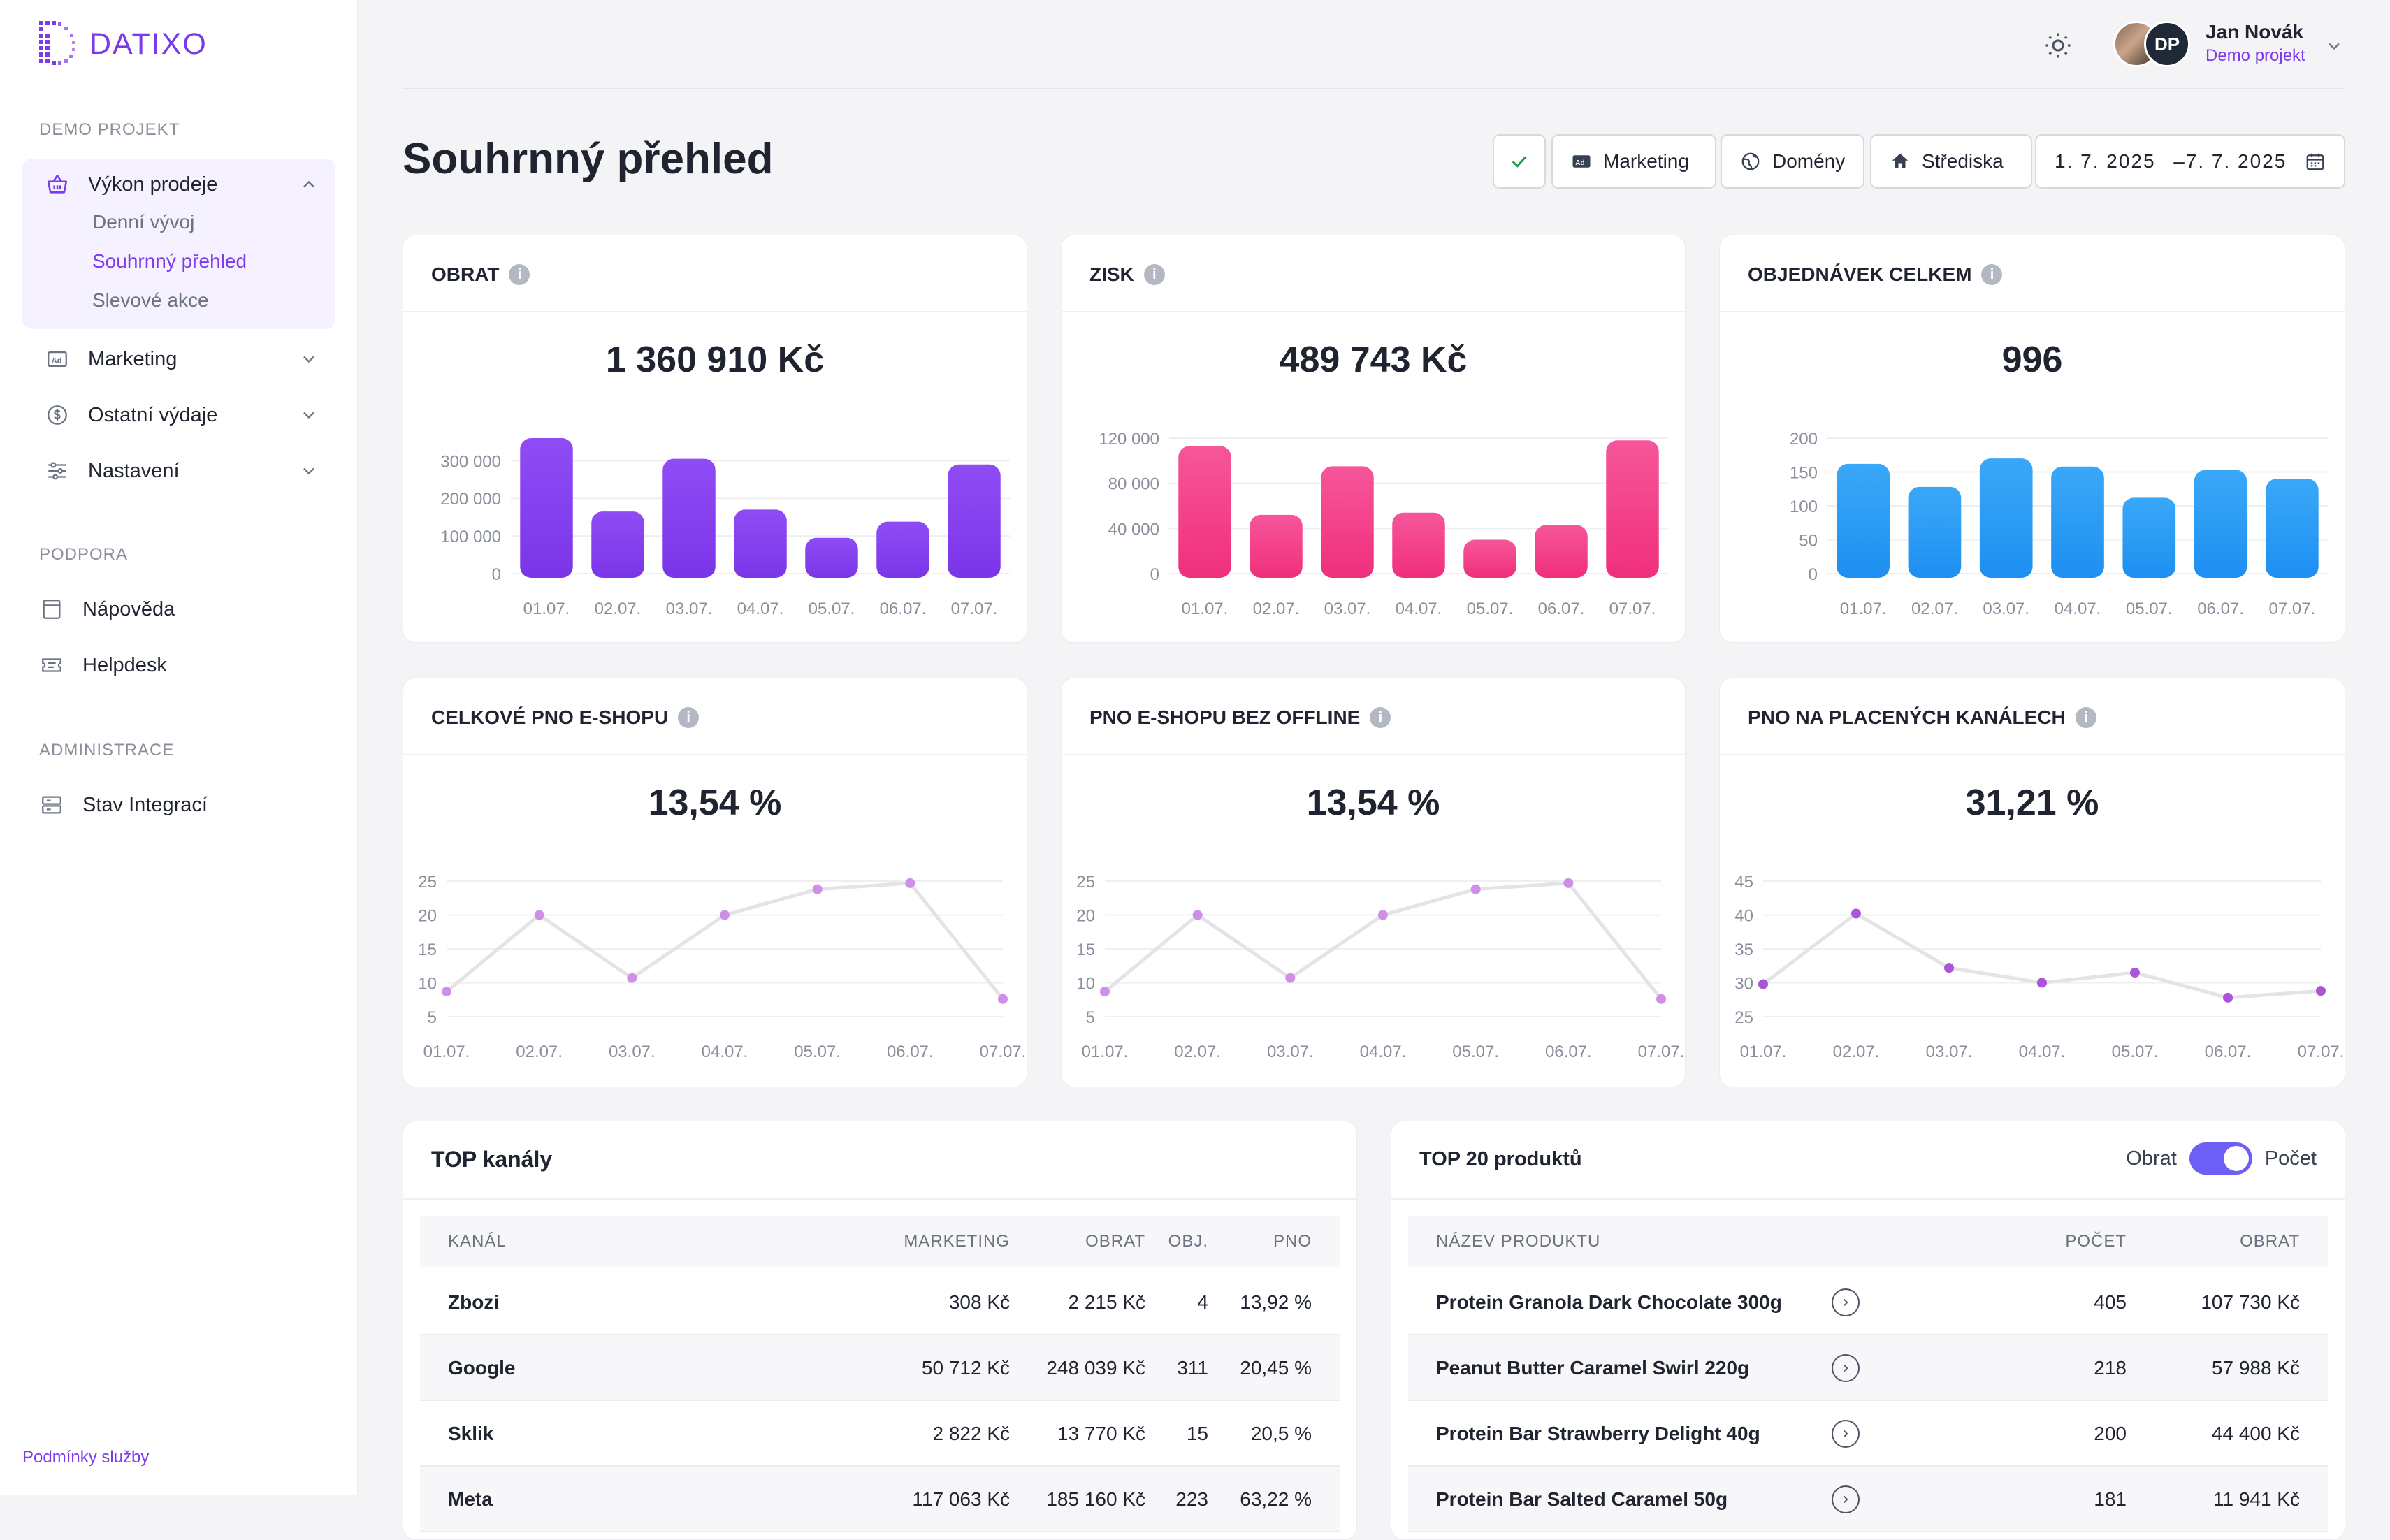 The image size is (2390, 1540). What do you see at coordinates (2290, 1158) in the screenshot?
I see `toggle-label-right: Počet` at bounding box center [2290, 1158].